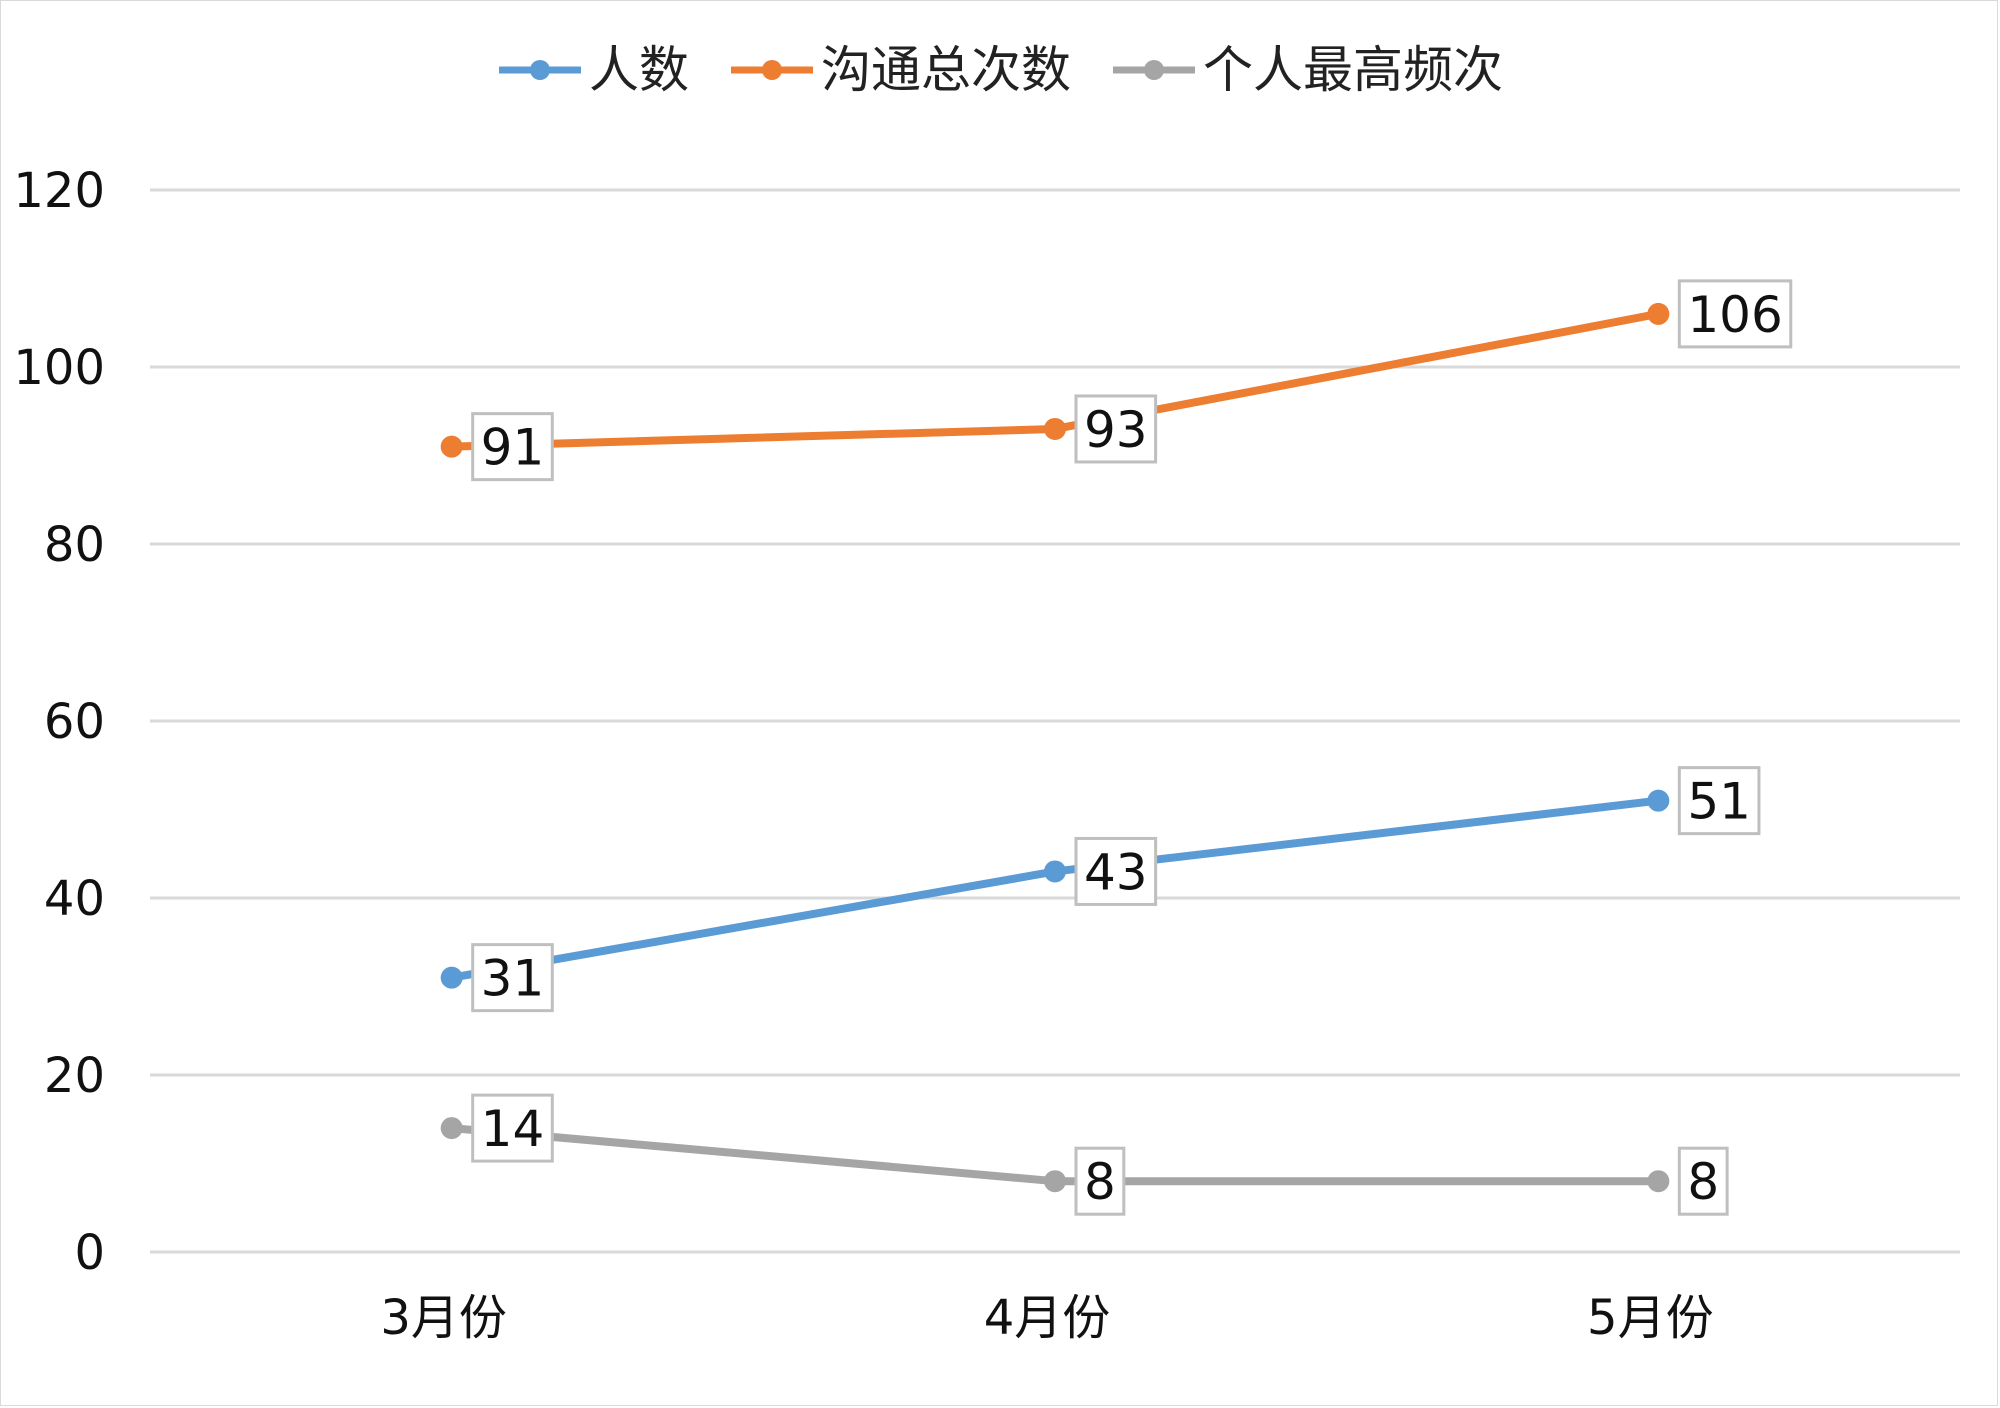 The height and width of the screenshot is (1408, 2000). I want to click on legend-swatch-max-individual-frequency, so click(1154, 70).